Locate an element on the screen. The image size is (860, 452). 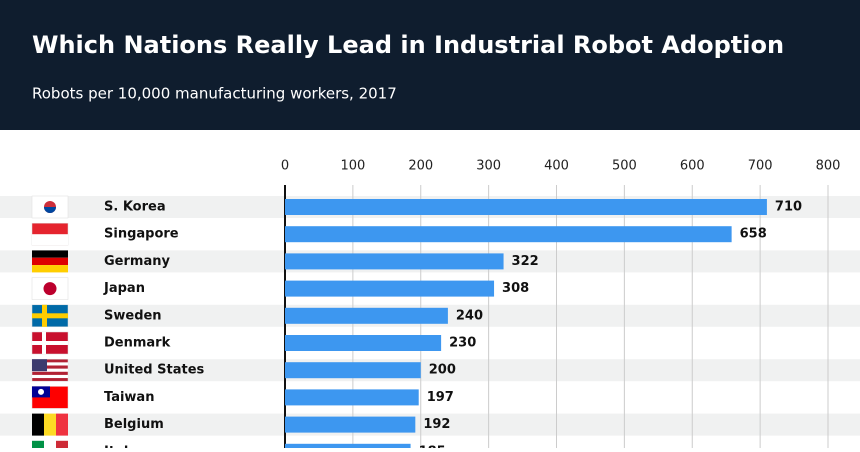
value-label: 200 is located at coordinates (442, 370).